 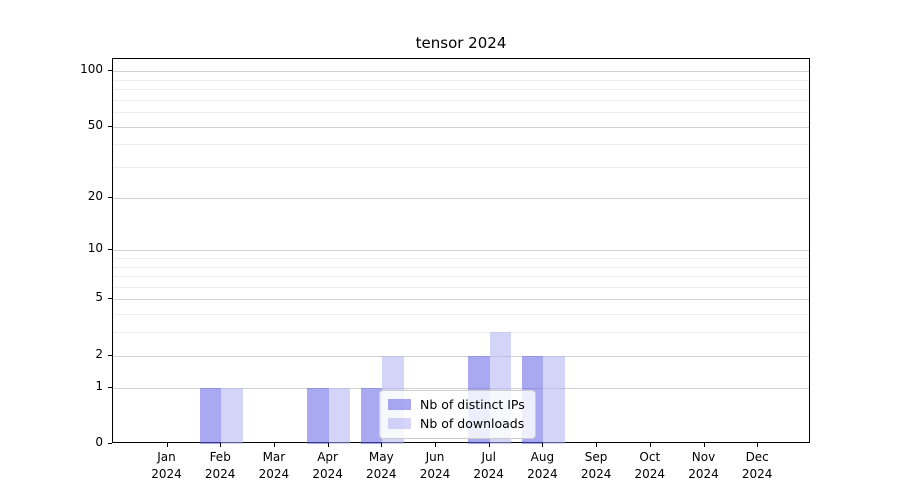 What do you see at coordinates (596, 465) in the screenshot?
I see `x-tick-label-sep: Sep 2024` at bounding box center [596, 465].